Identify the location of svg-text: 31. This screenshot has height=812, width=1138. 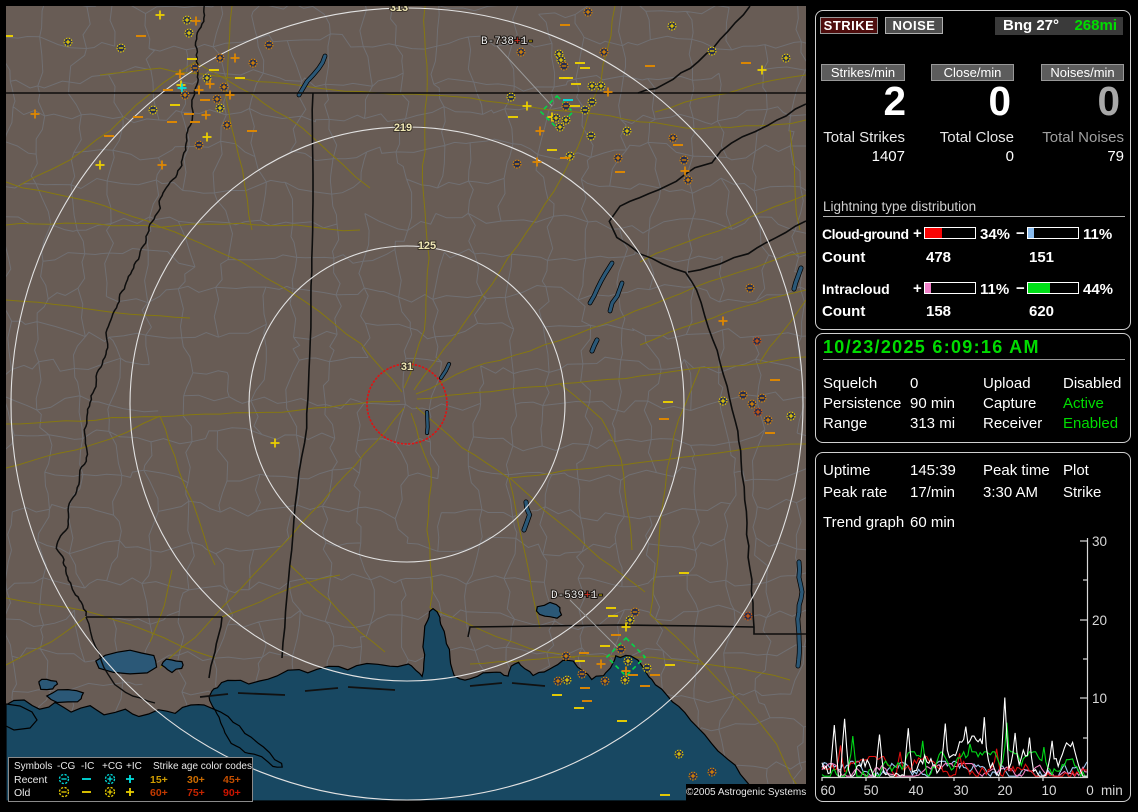
(407, 367).